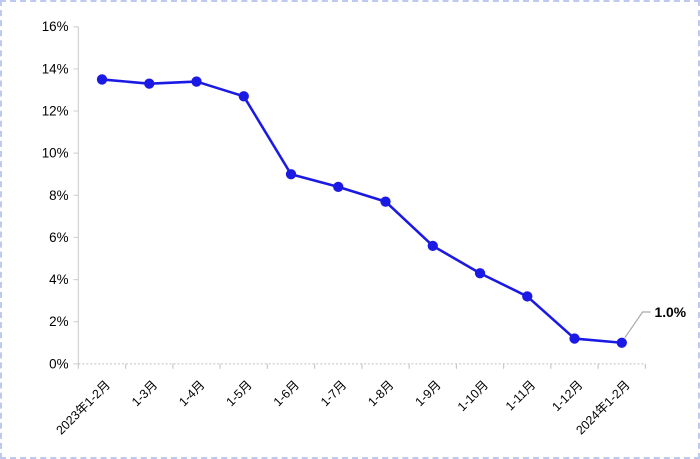 This screenshot has height=459, width=700. Describe the element at coordinates (333, 393) in the screenshot. I see `x-axis-label: 1-7月` at that location.